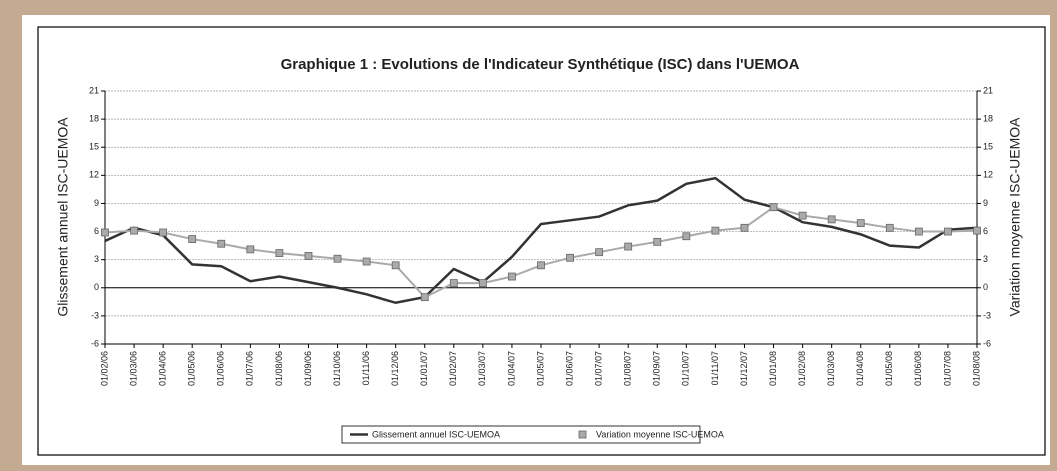  I want to click on x-tick-label: 01/04/07, so click(511, 368).